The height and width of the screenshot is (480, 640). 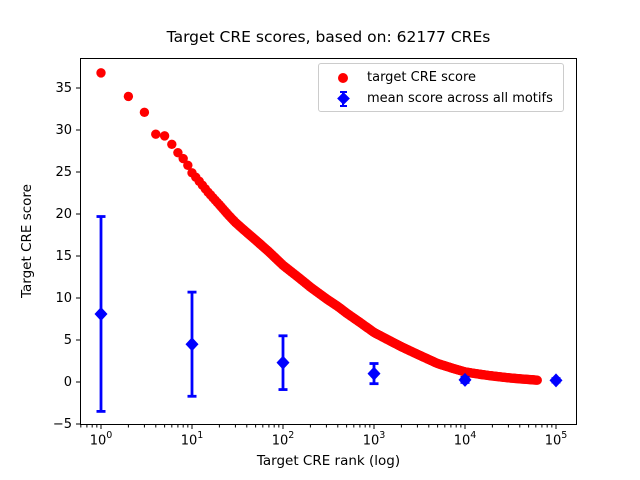 I want to click on y-tick-label: 25, so click(x=63, y=172).